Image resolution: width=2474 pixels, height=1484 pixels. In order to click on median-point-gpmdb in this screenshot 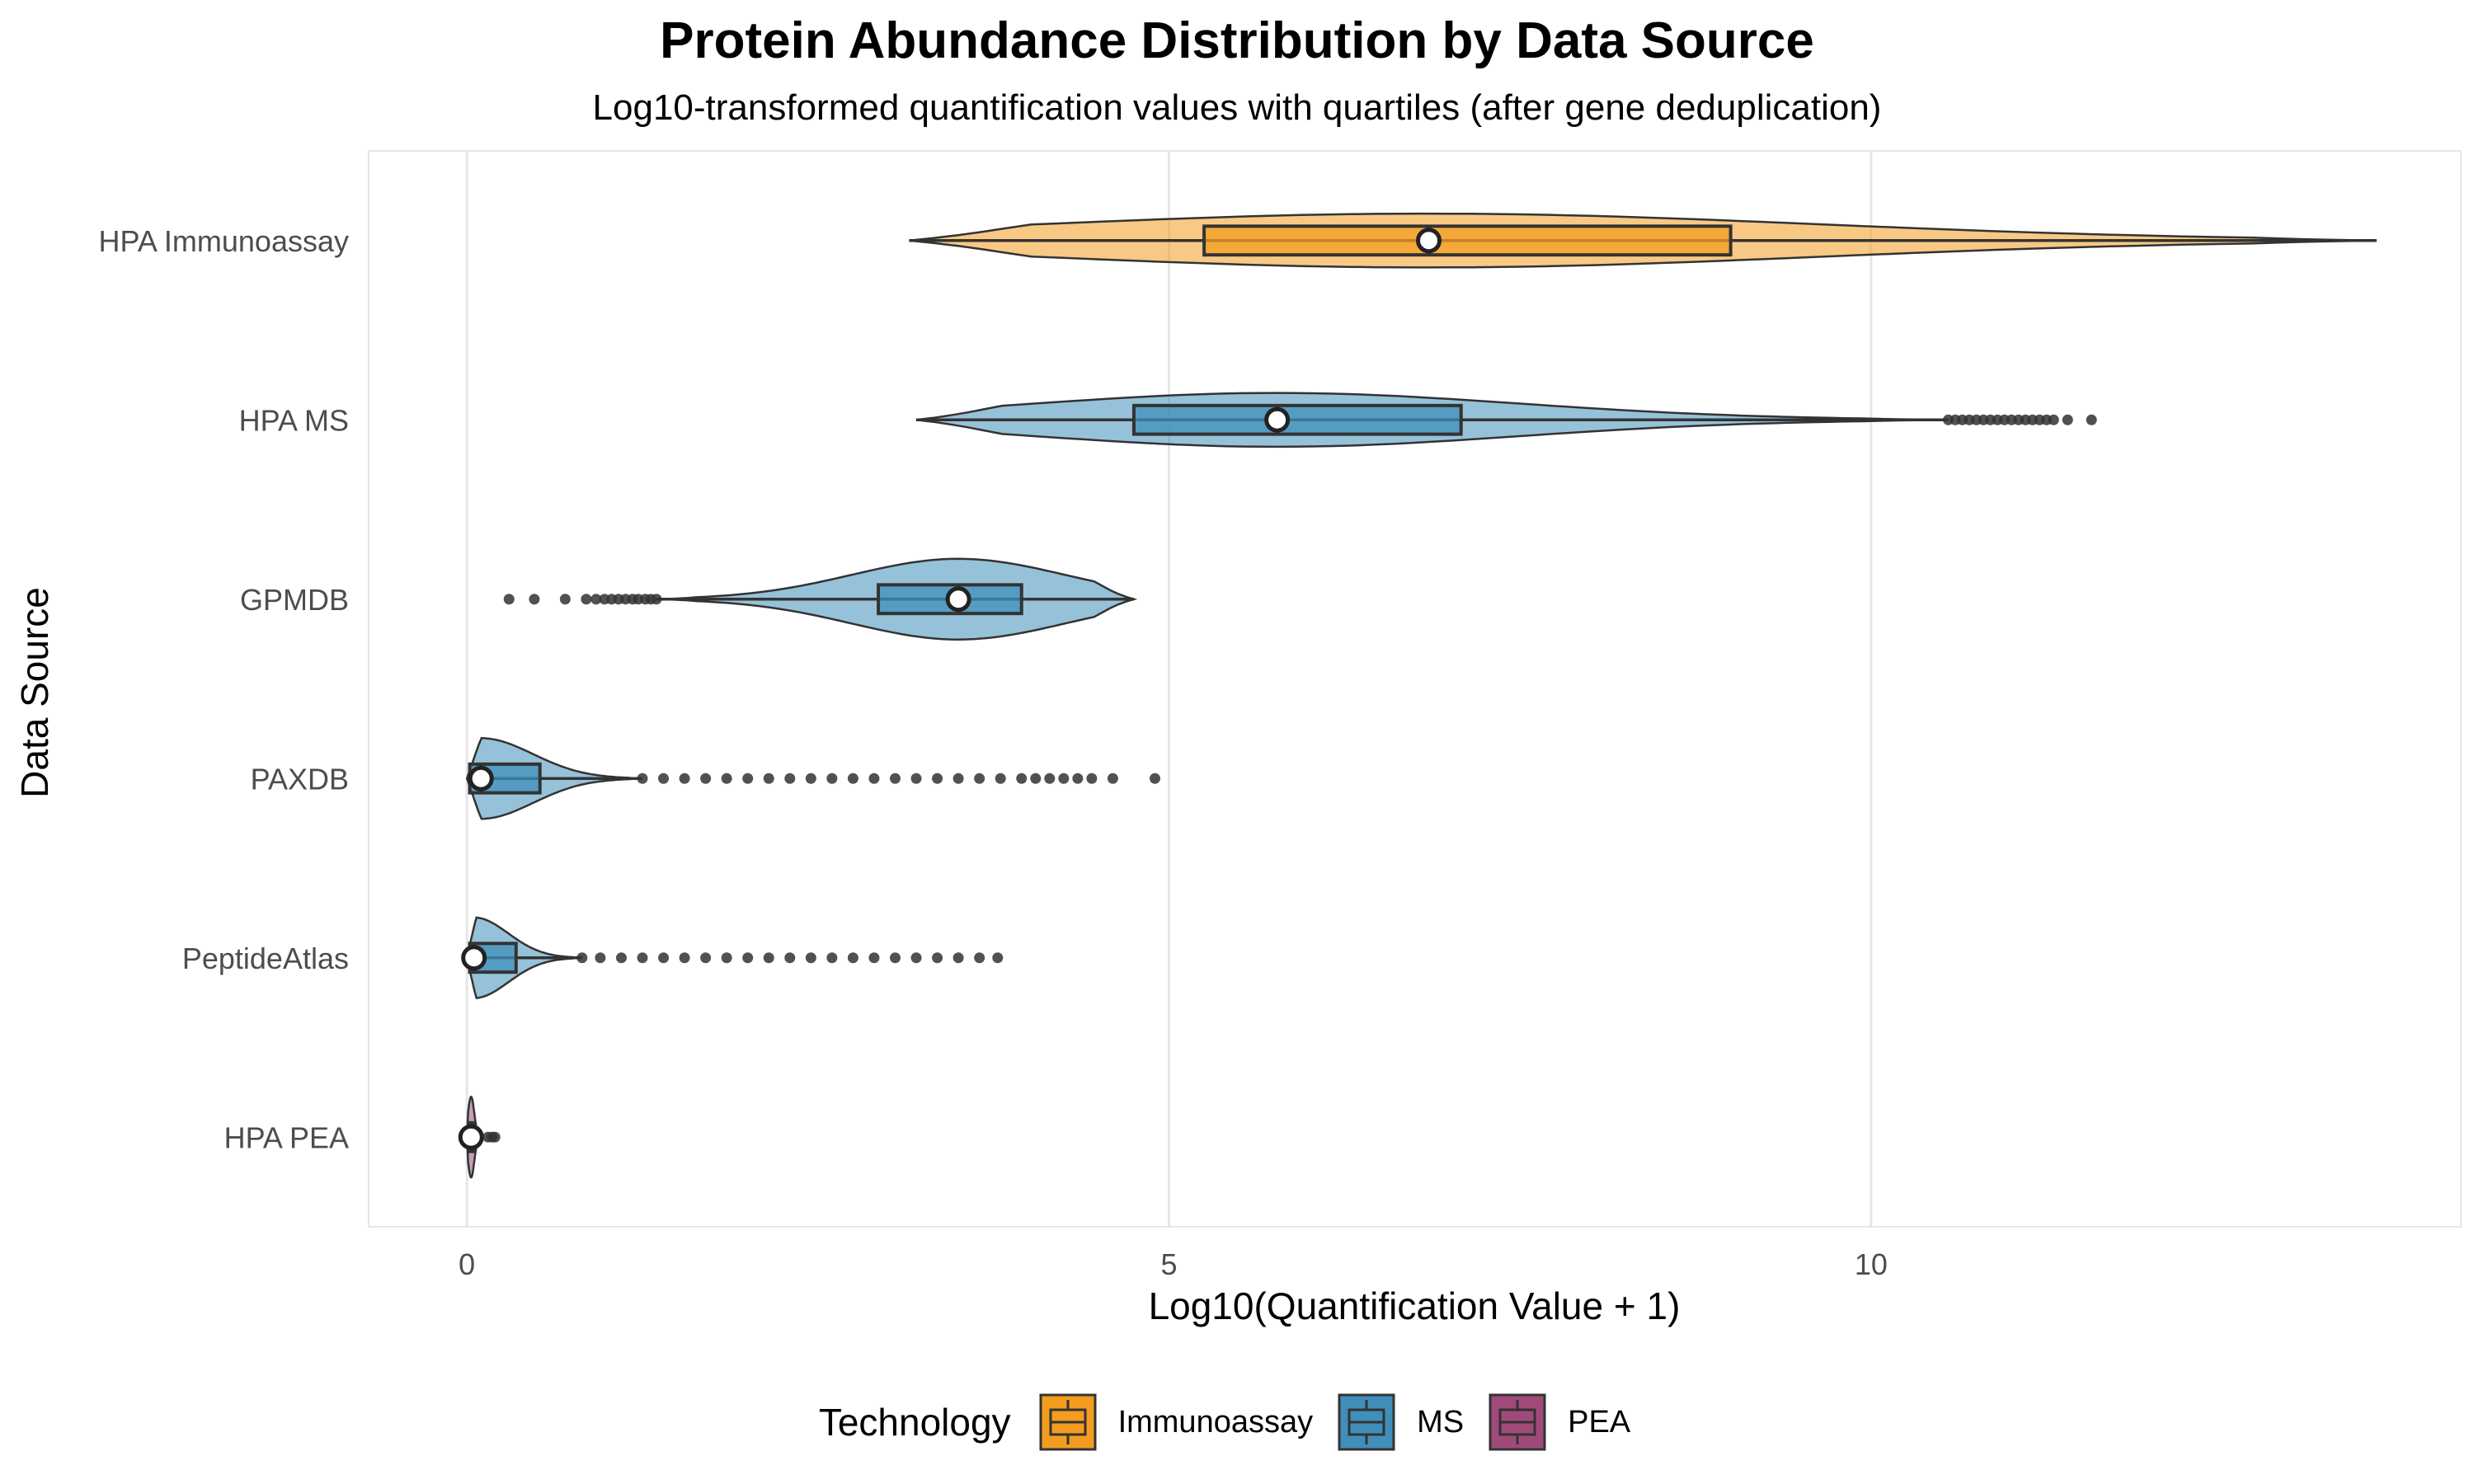, I will do `click(958, 599)`.